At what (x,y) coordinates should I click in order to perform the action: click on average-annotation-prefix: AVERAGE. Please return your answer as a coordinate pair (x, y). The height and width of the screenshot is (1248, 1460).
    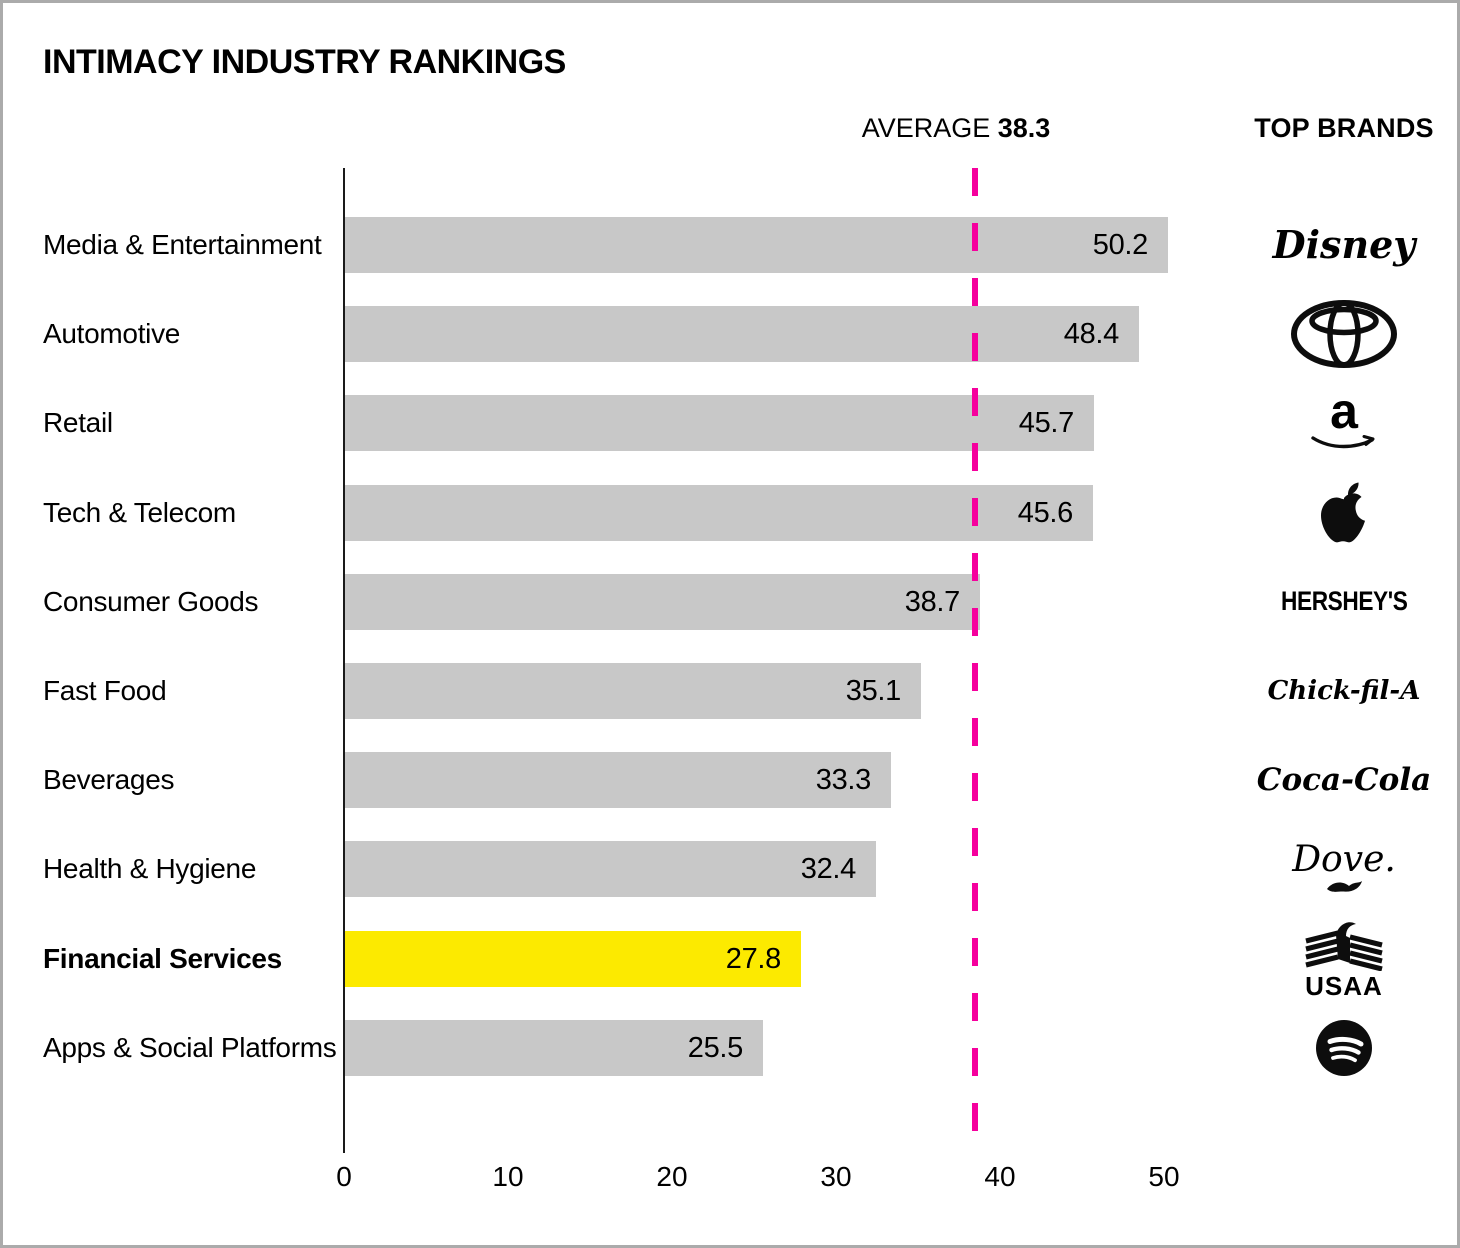
    Looking at the image, I should click on (926, 128).